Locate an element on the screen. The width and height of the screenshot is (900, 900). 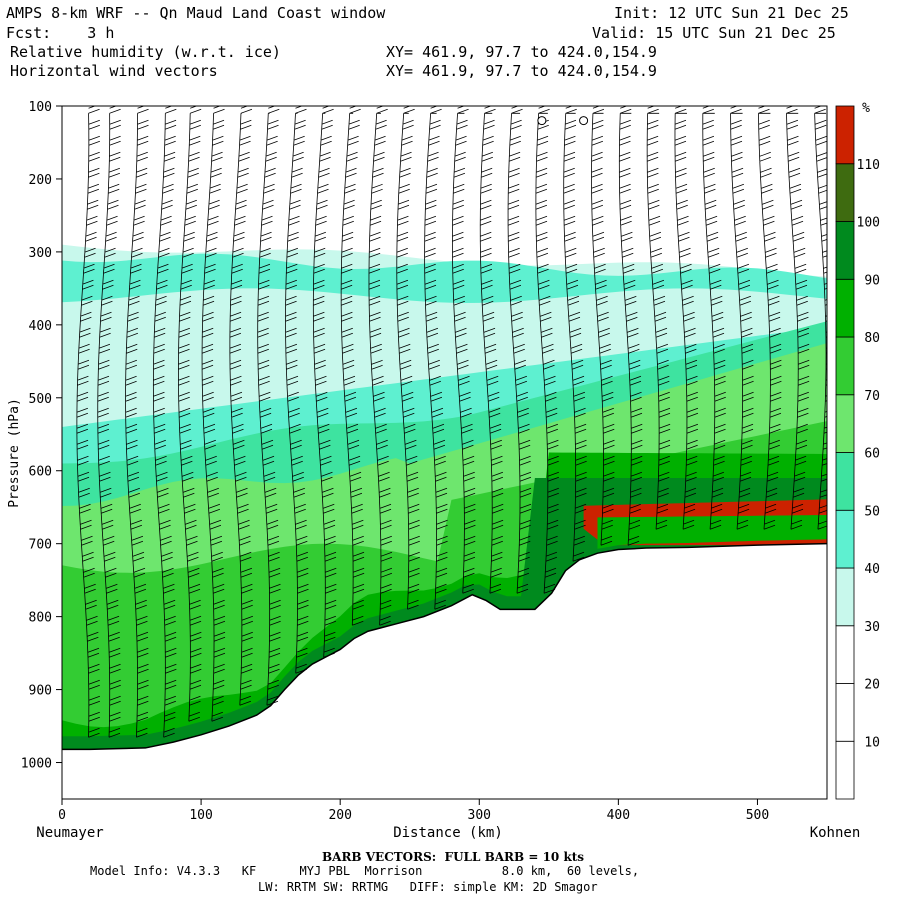
colorbar-label: 80 is located at coordinates (872, 338).